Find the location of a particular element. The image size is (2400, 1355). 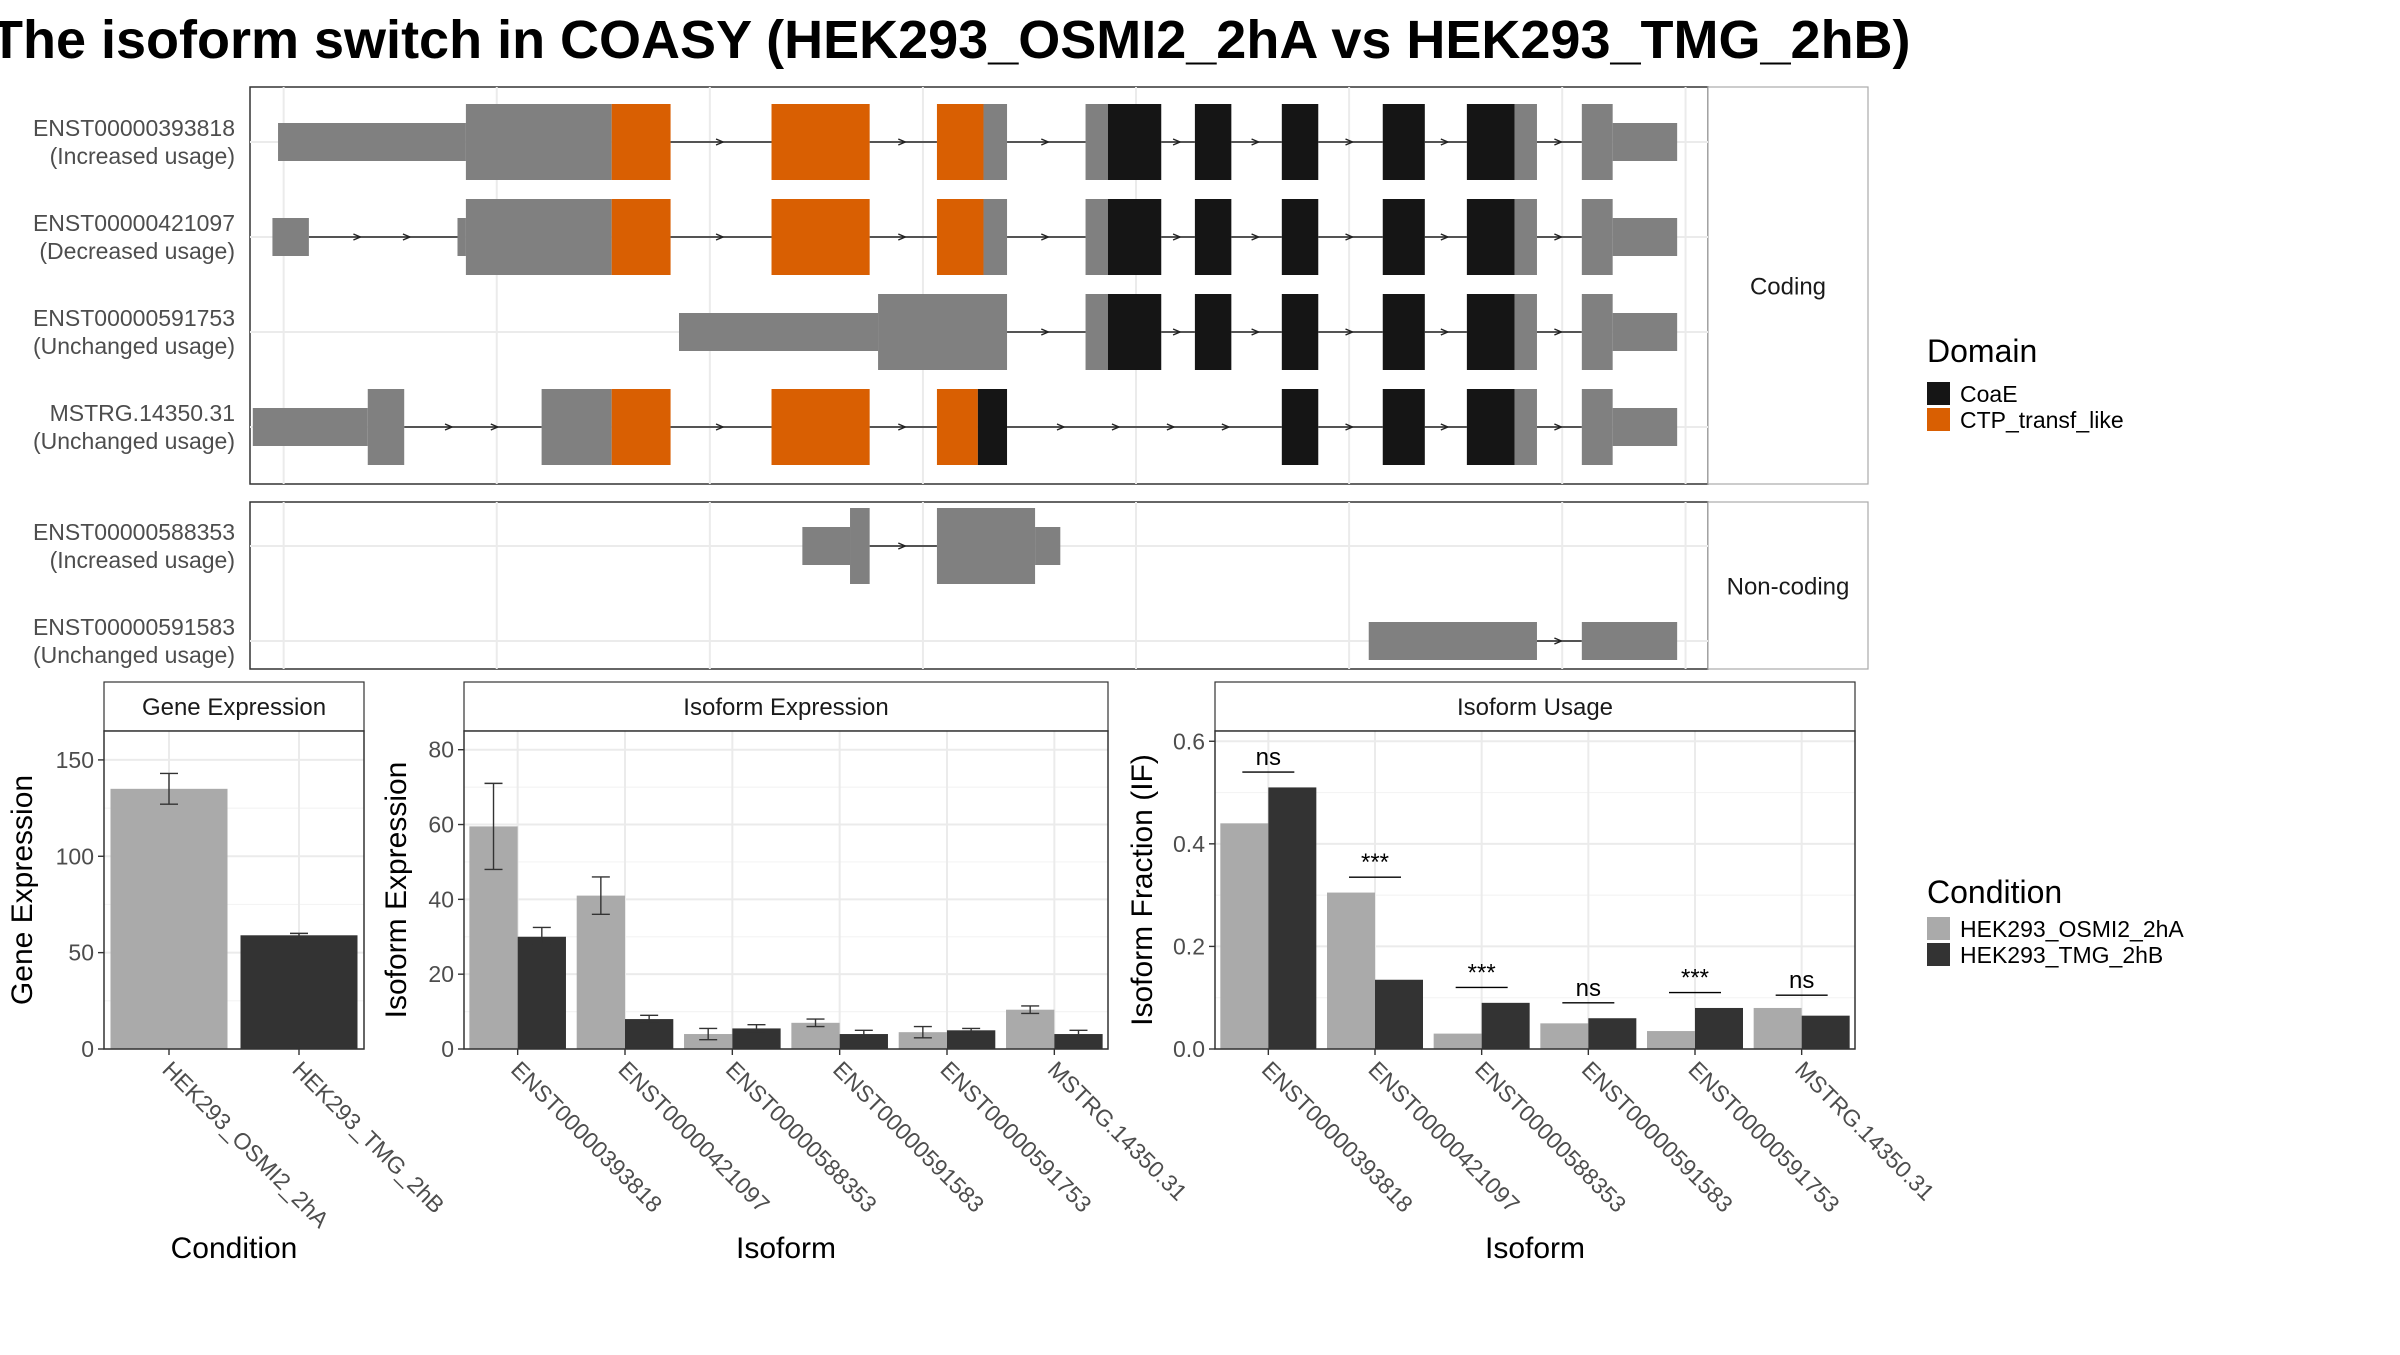

transcript-id-label: MSTRG.14350.31 is located at coordinates (142, 413).